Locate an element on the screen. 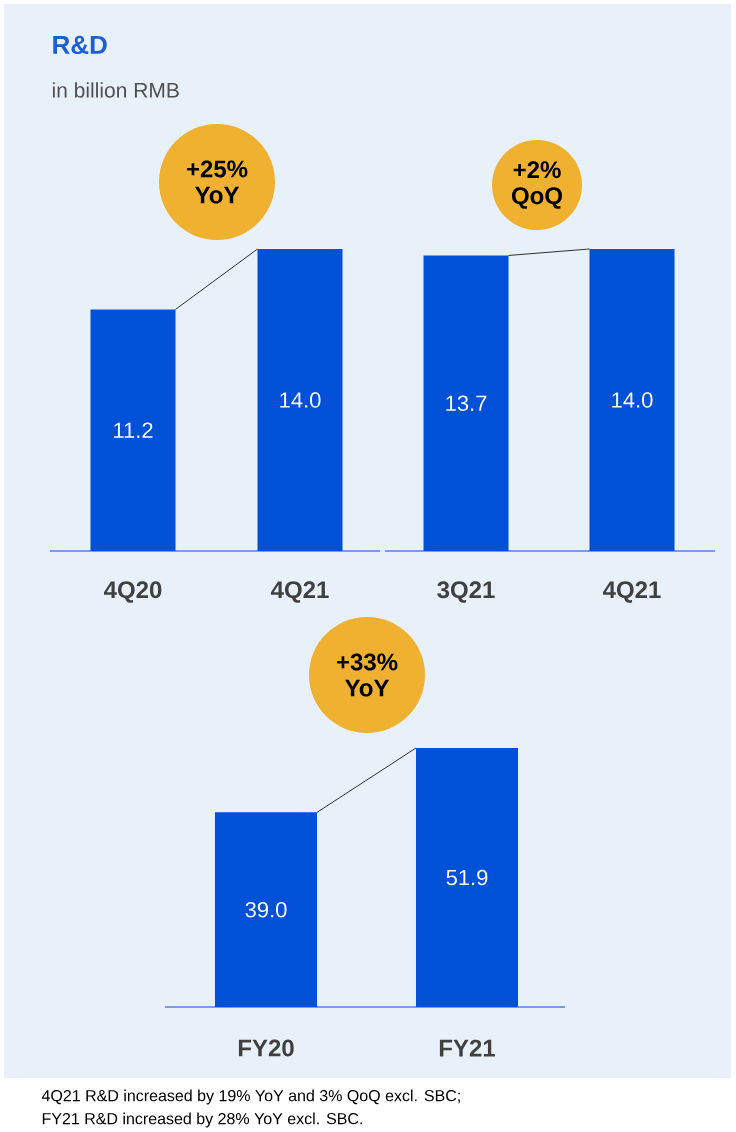 The image size is (736, 1132). data-label: 39.0 is located at coordinates (266, 909).